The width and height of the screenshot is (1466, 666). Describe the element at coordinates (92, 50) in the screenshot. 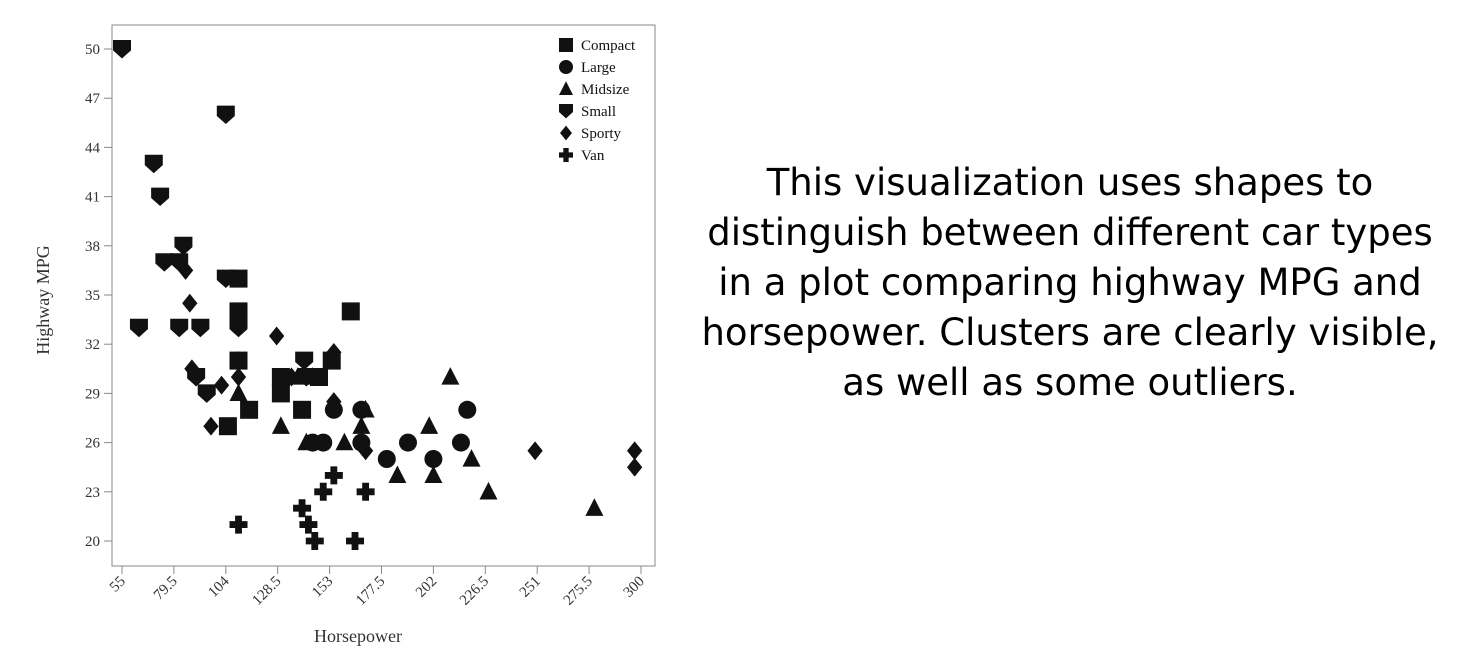

I see `y-tick-label: 50` at that location.